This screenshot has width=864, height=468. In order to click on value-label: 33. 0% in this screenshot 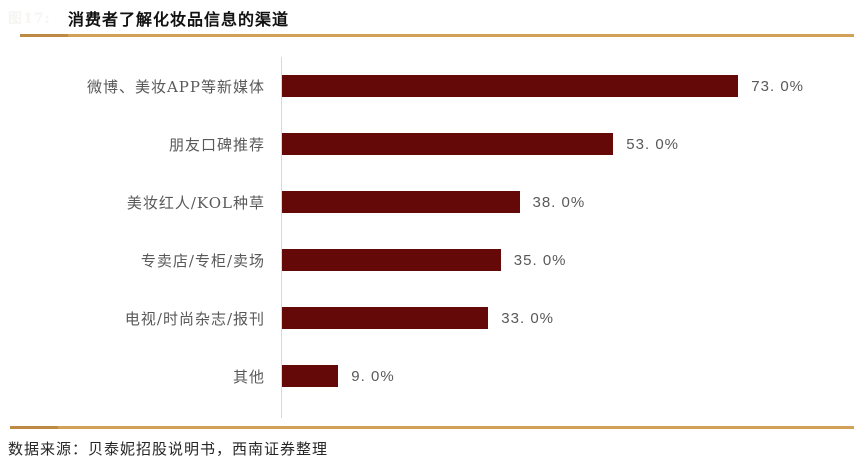, I will do `click(527, 318)`.